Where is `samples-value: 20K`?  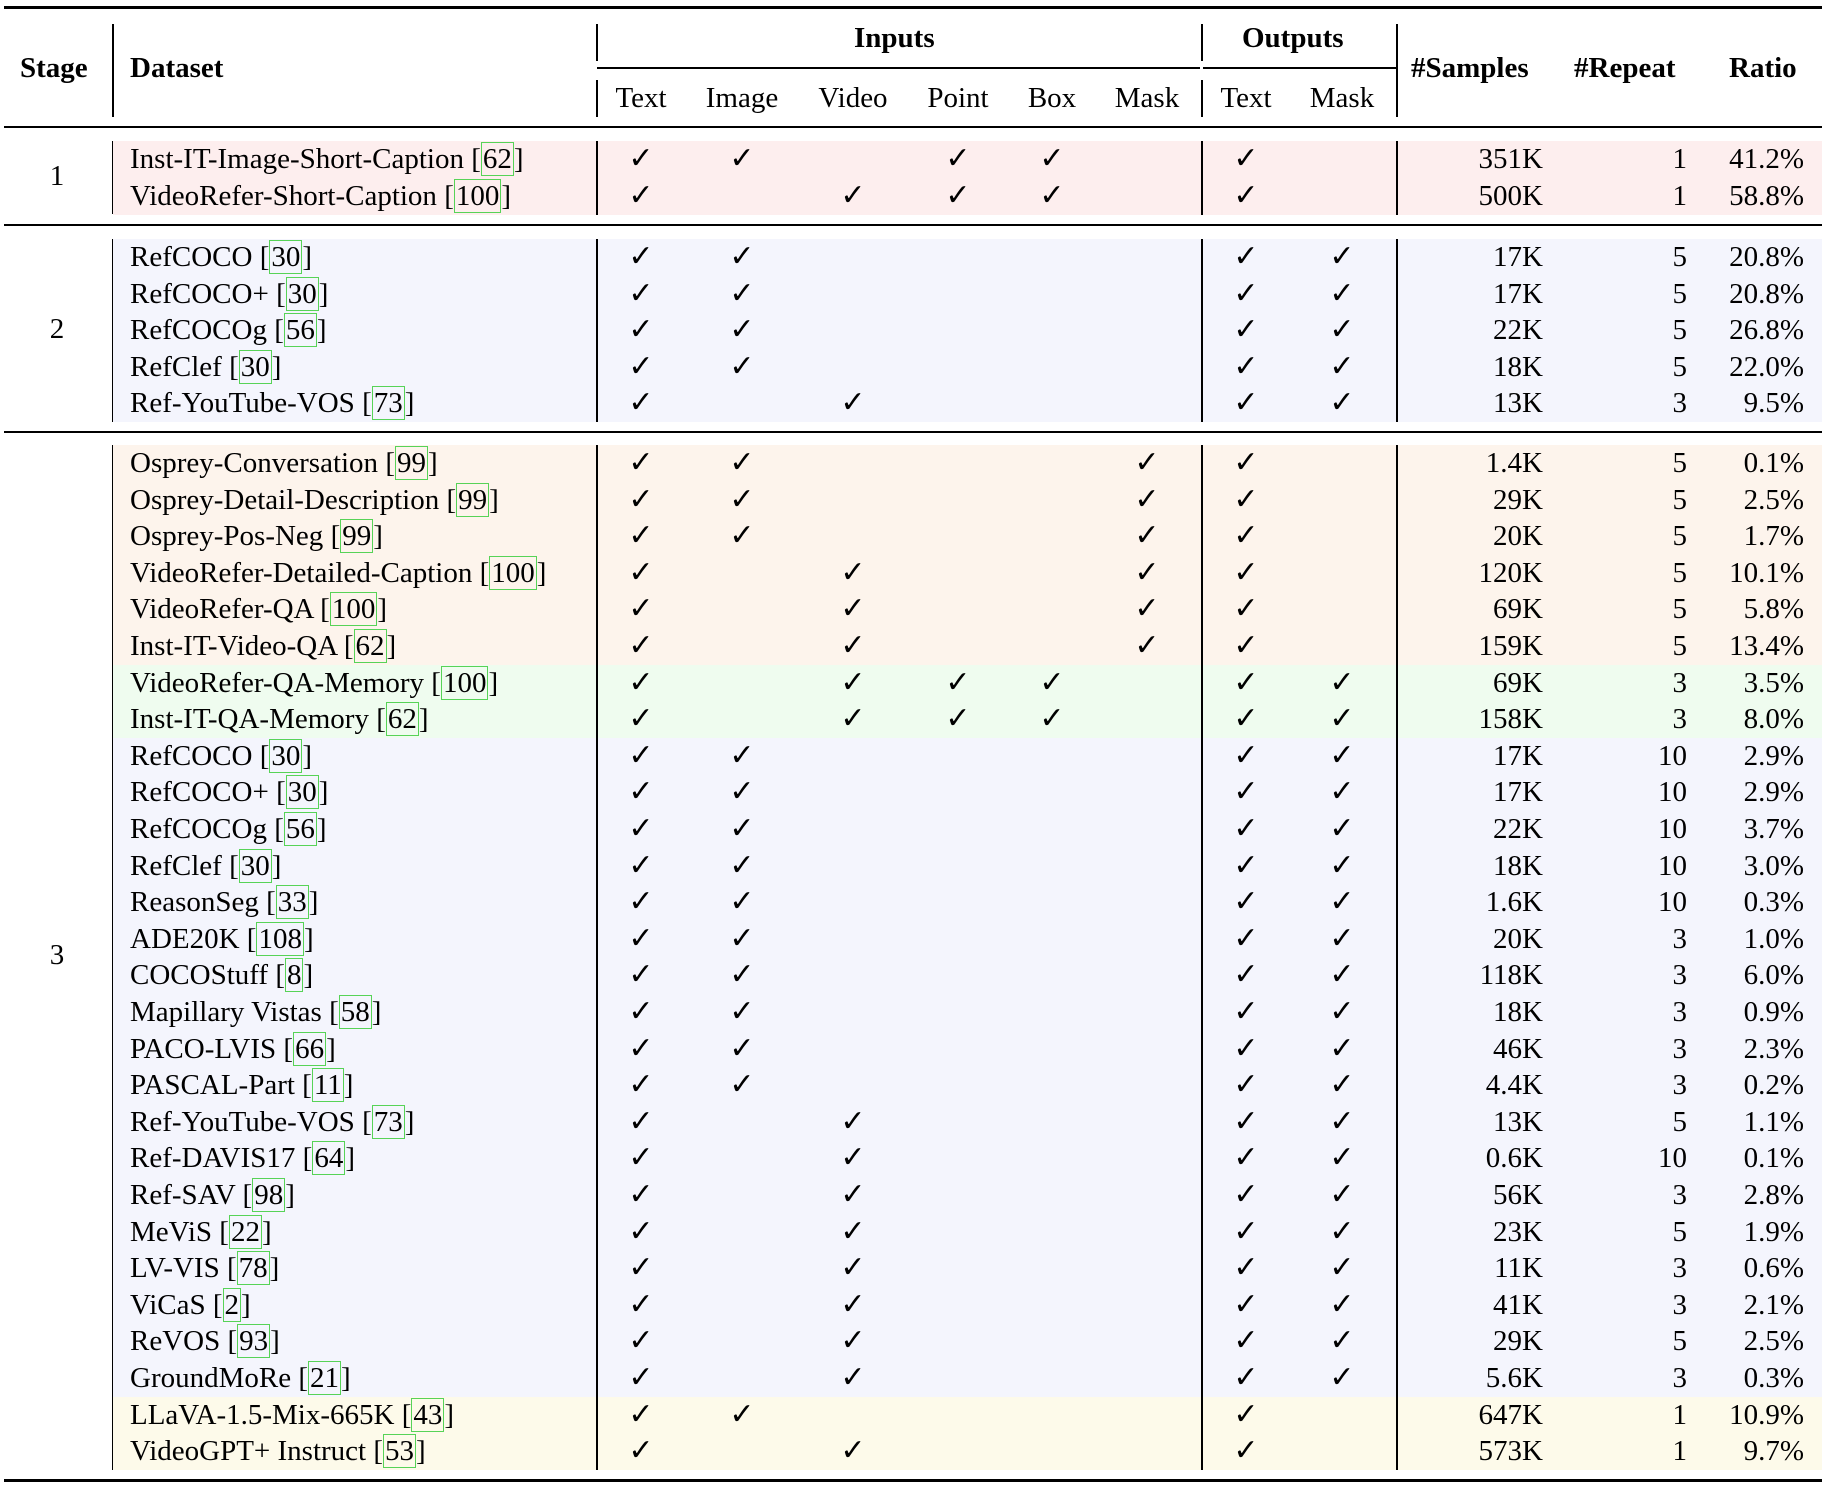
samples-value: 20K is located at coordinates (1518, 938).